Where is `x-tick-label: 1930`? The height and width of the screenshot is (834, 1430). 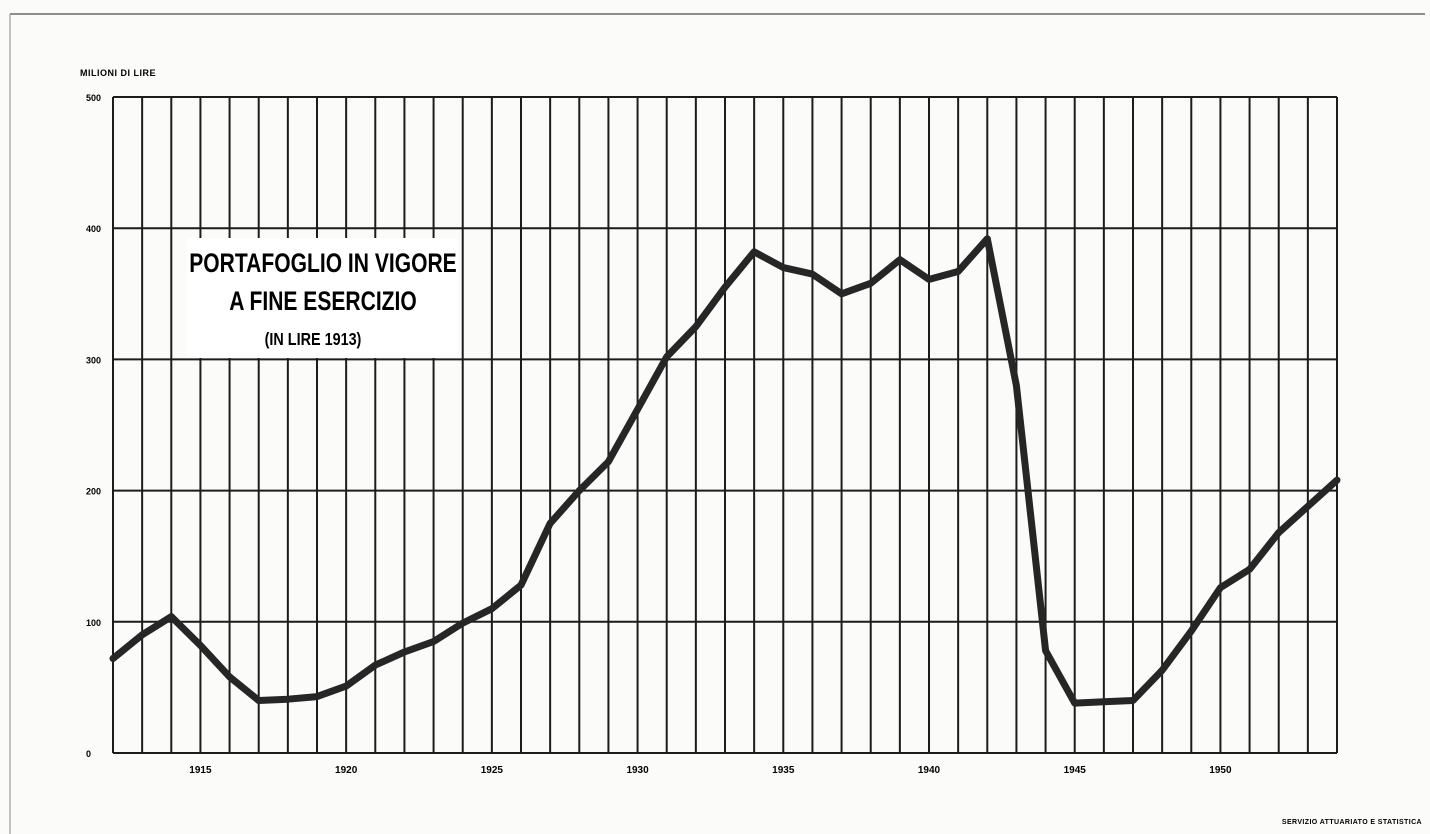 x-tick-label: 1930 is located at coordinates (637, 770).